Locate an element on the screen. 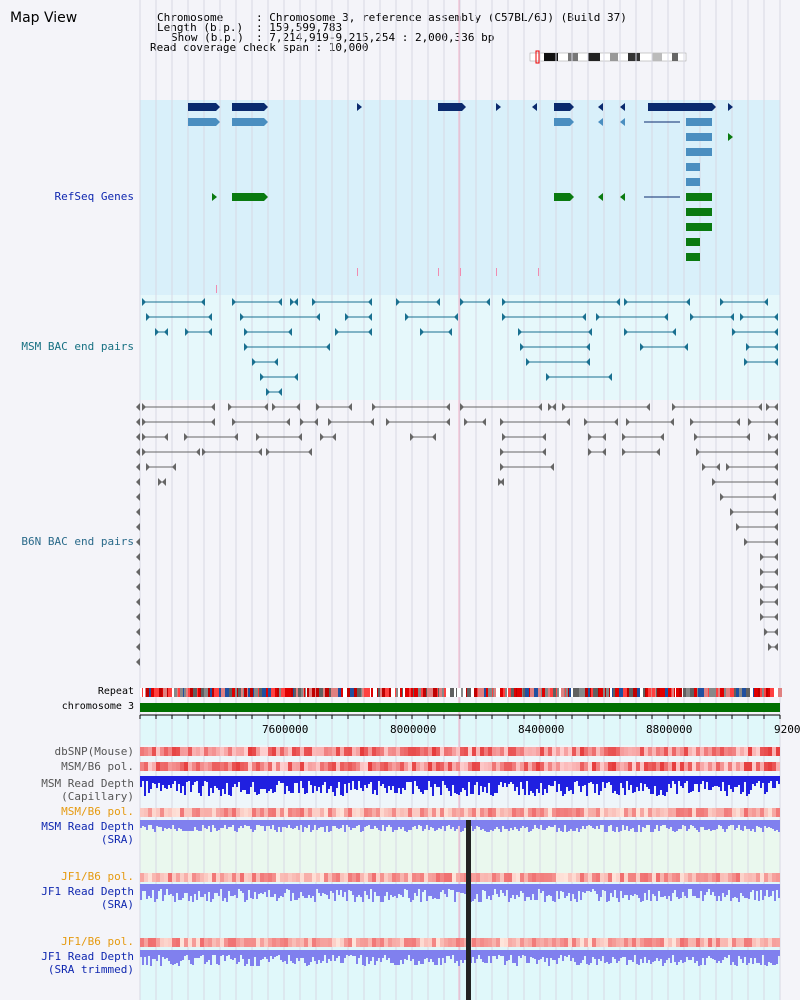 The image size is (800, 1000). chromosome-ideogram is located at coordinates (610, 57).